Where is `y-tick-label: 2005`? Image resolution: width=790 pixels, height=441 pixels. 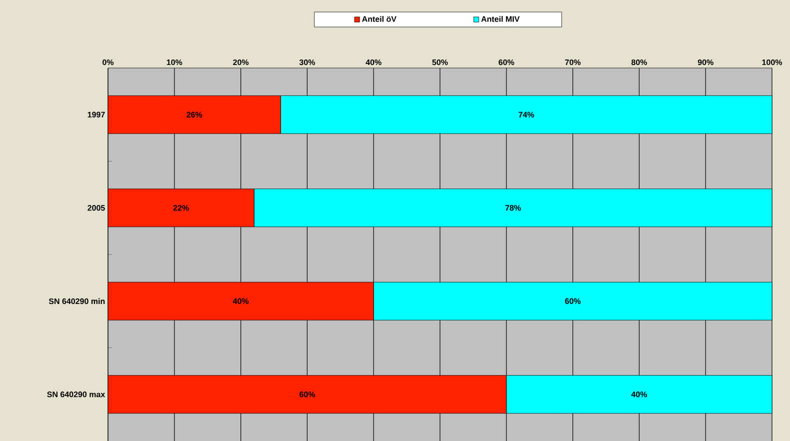
y-tick-label: 2005 is located at coordinates (96, 207).